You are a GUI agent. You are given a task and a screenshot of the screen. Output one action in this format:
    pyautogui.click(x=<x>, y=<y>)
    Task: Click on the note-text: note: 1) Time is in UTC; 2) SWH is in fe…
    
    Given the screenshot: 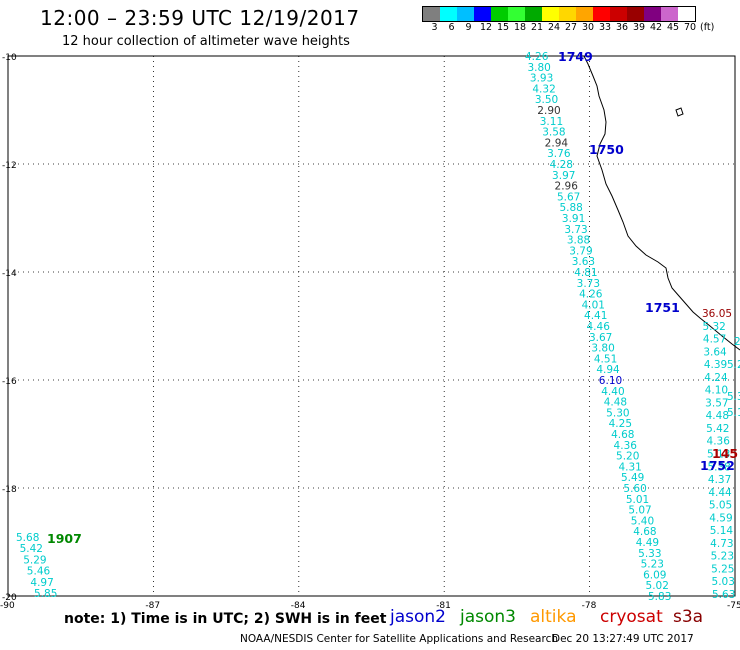 What is the action you would take?
    pyautogui.click(x=225, y=619)
    